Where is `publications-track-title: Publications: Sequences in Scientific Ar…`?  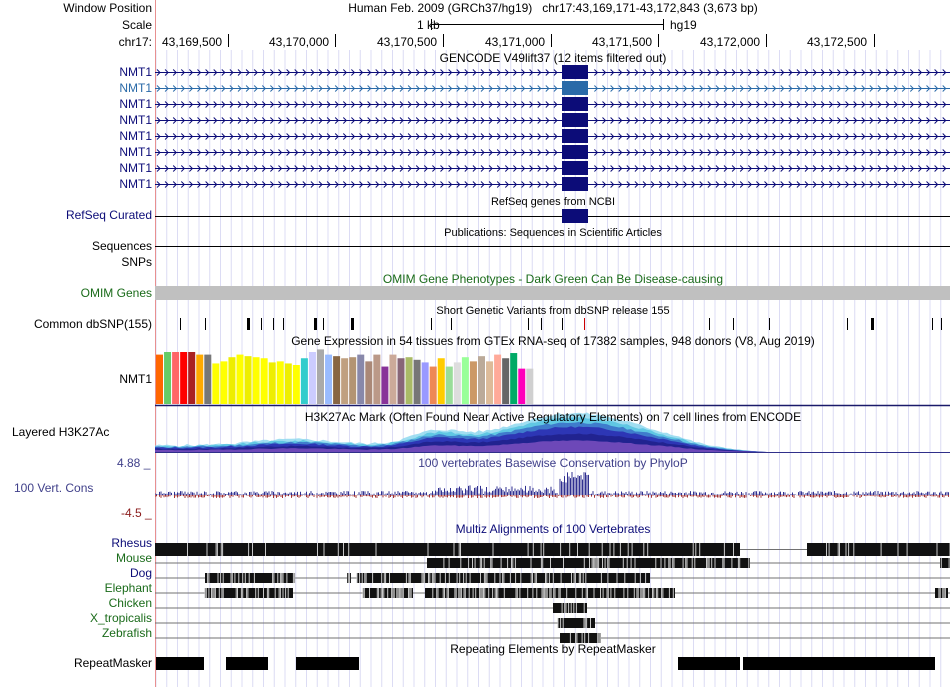 publications-track-title: Publications: Sequences in Scientific Ar… is located at coordinates (553, 233).